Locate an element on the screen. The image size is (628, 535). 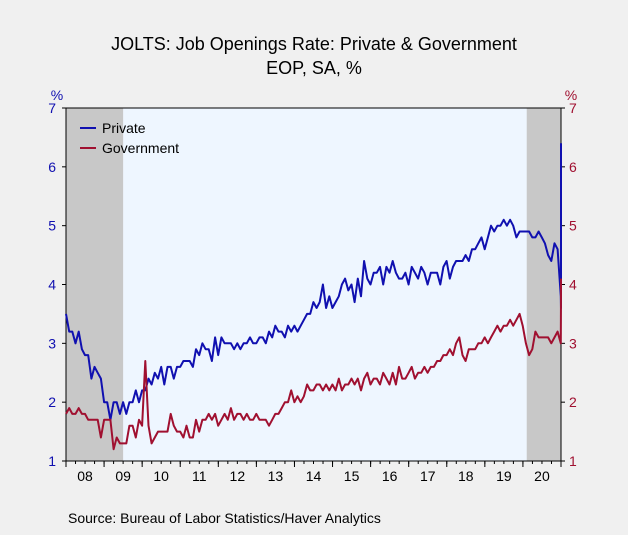
x-tick-label: 08 is located at coordinates (85, 476).